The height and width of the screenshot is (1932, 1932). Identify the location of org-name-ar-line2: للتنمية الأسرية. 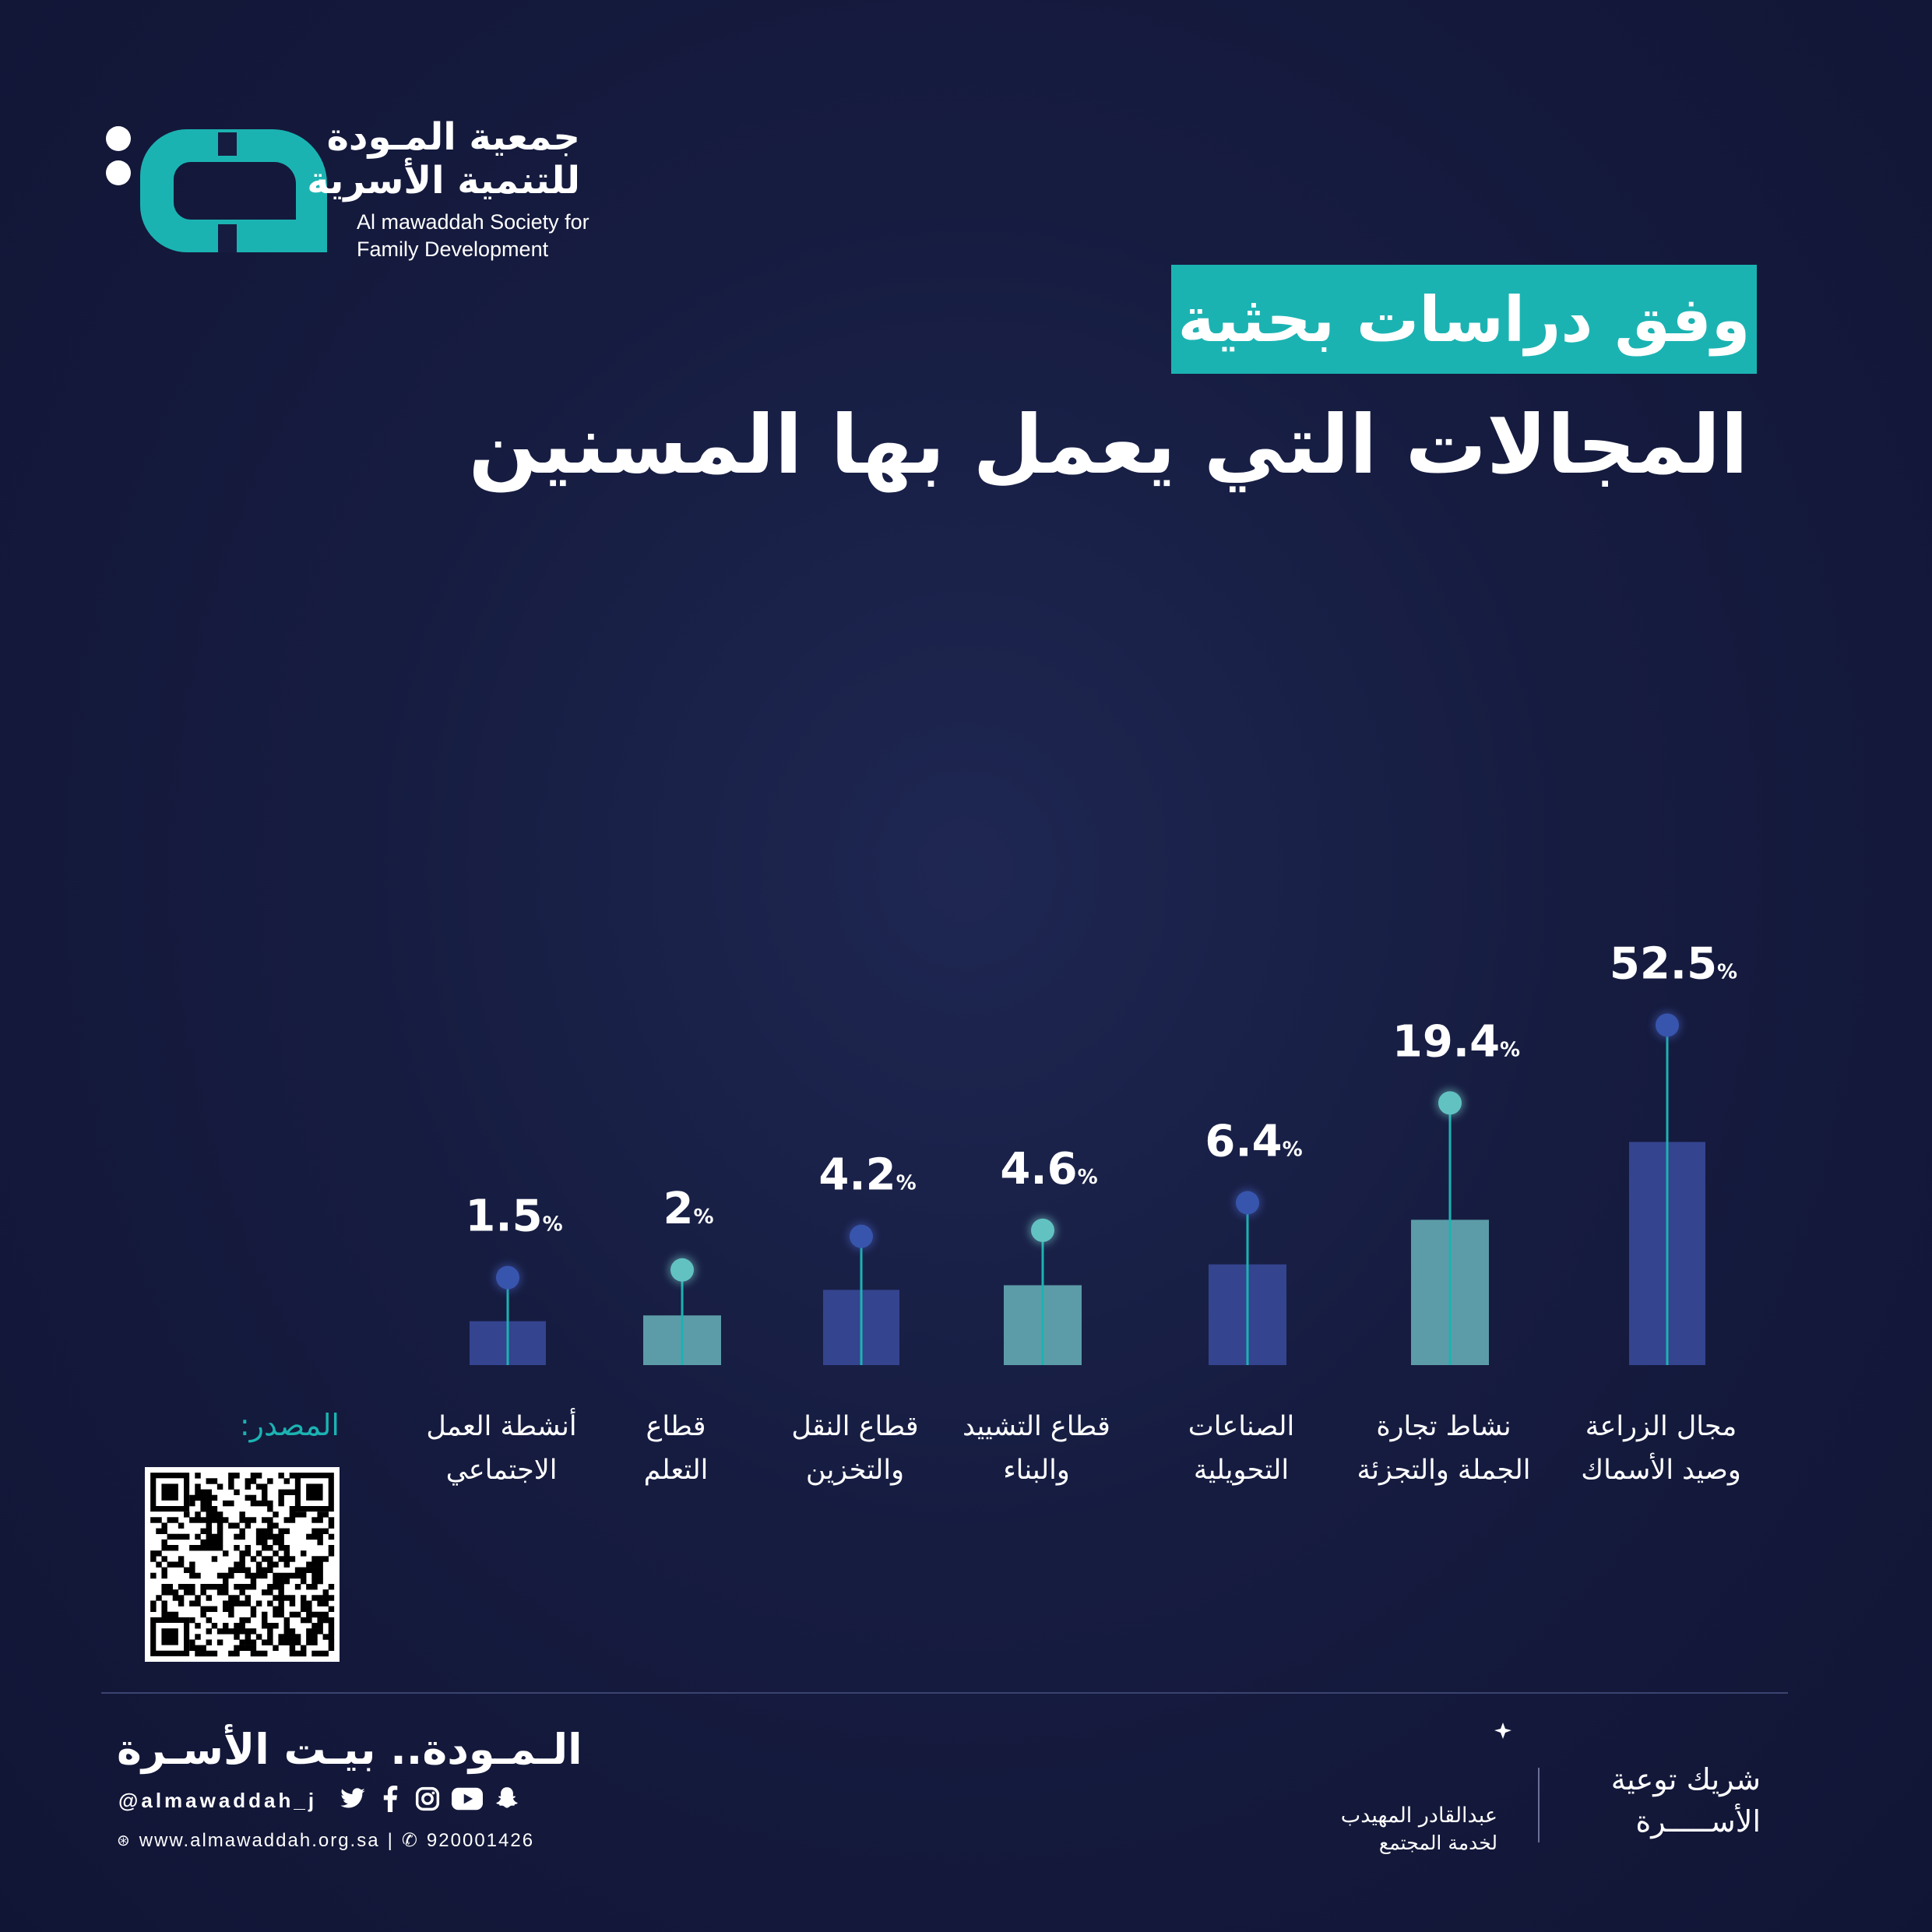
(443, 180).